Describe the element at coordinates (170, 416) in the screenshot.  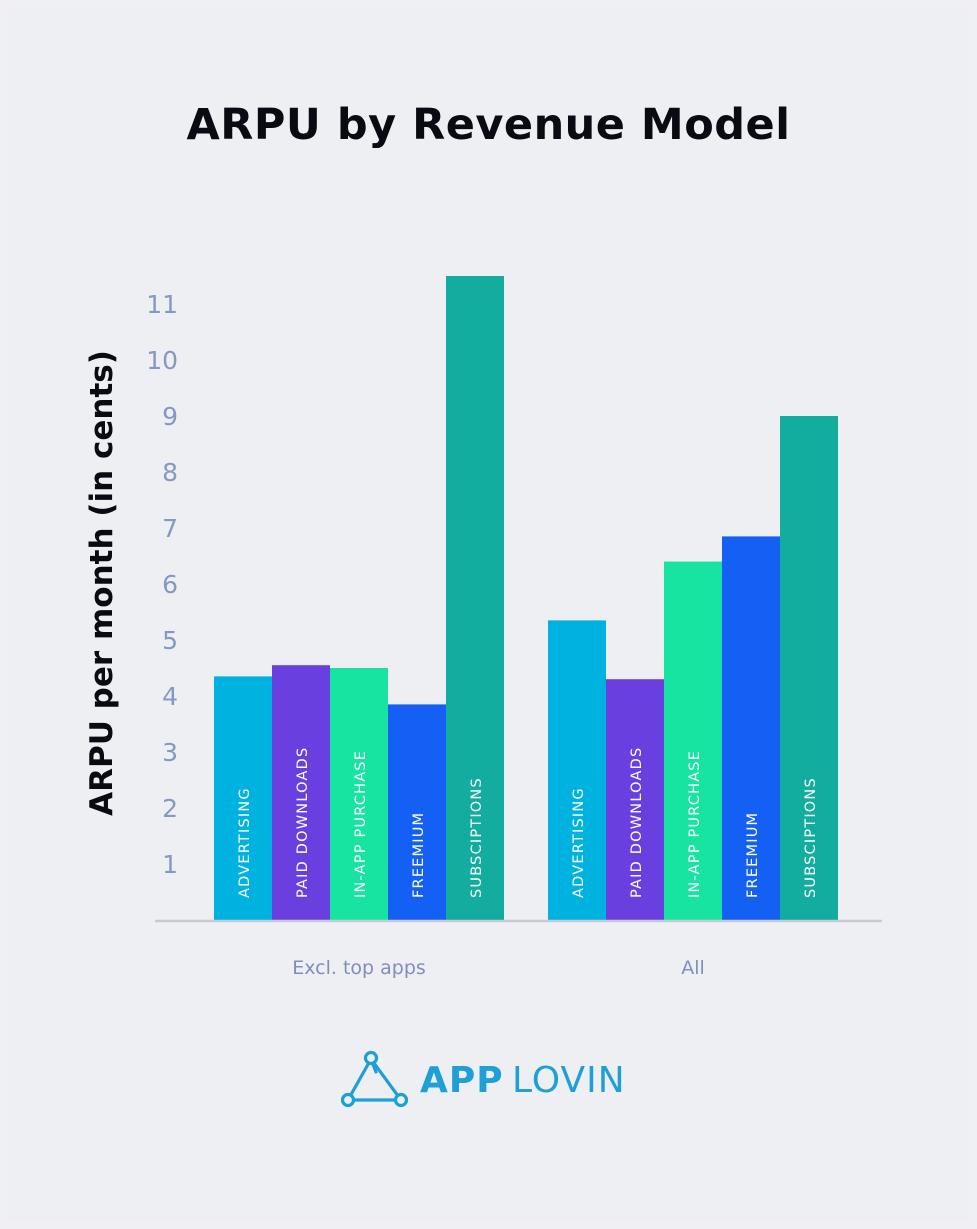
I see `y-tick-label: 9` at that location.